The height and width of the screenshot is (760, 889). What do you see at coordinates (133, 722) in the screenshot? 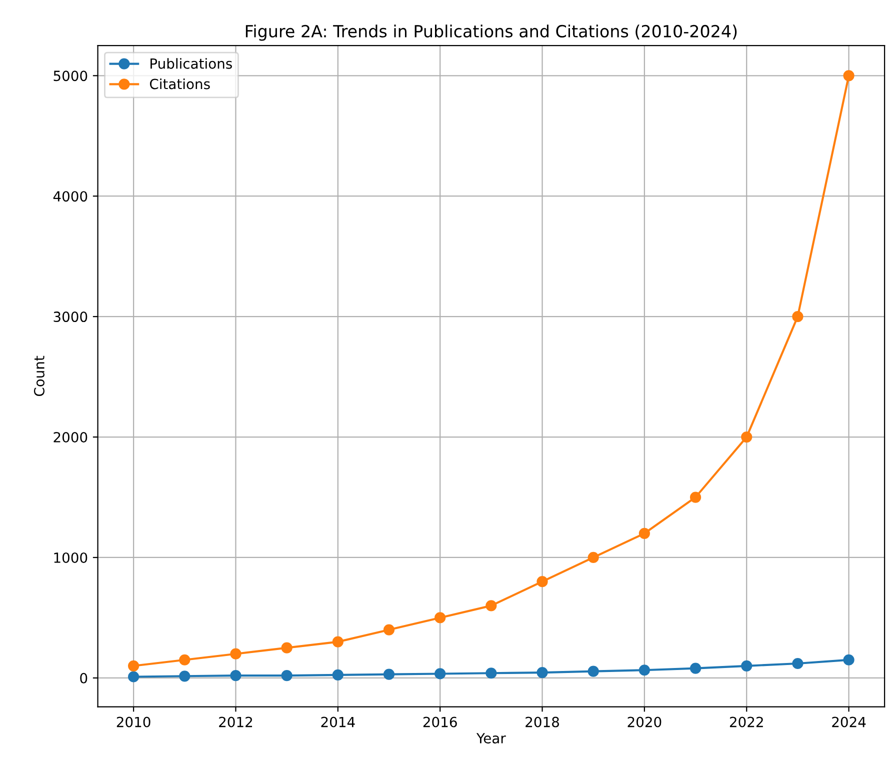
I see `x-tick-label: 2010` at bounding box center [133, 722].